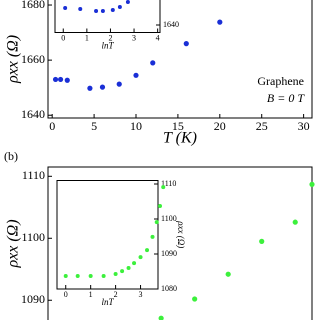  What do you see at coordinates (158, 37) in the screenshot?
I see `x-tick-label: 4` at bounding box center [158, 37].